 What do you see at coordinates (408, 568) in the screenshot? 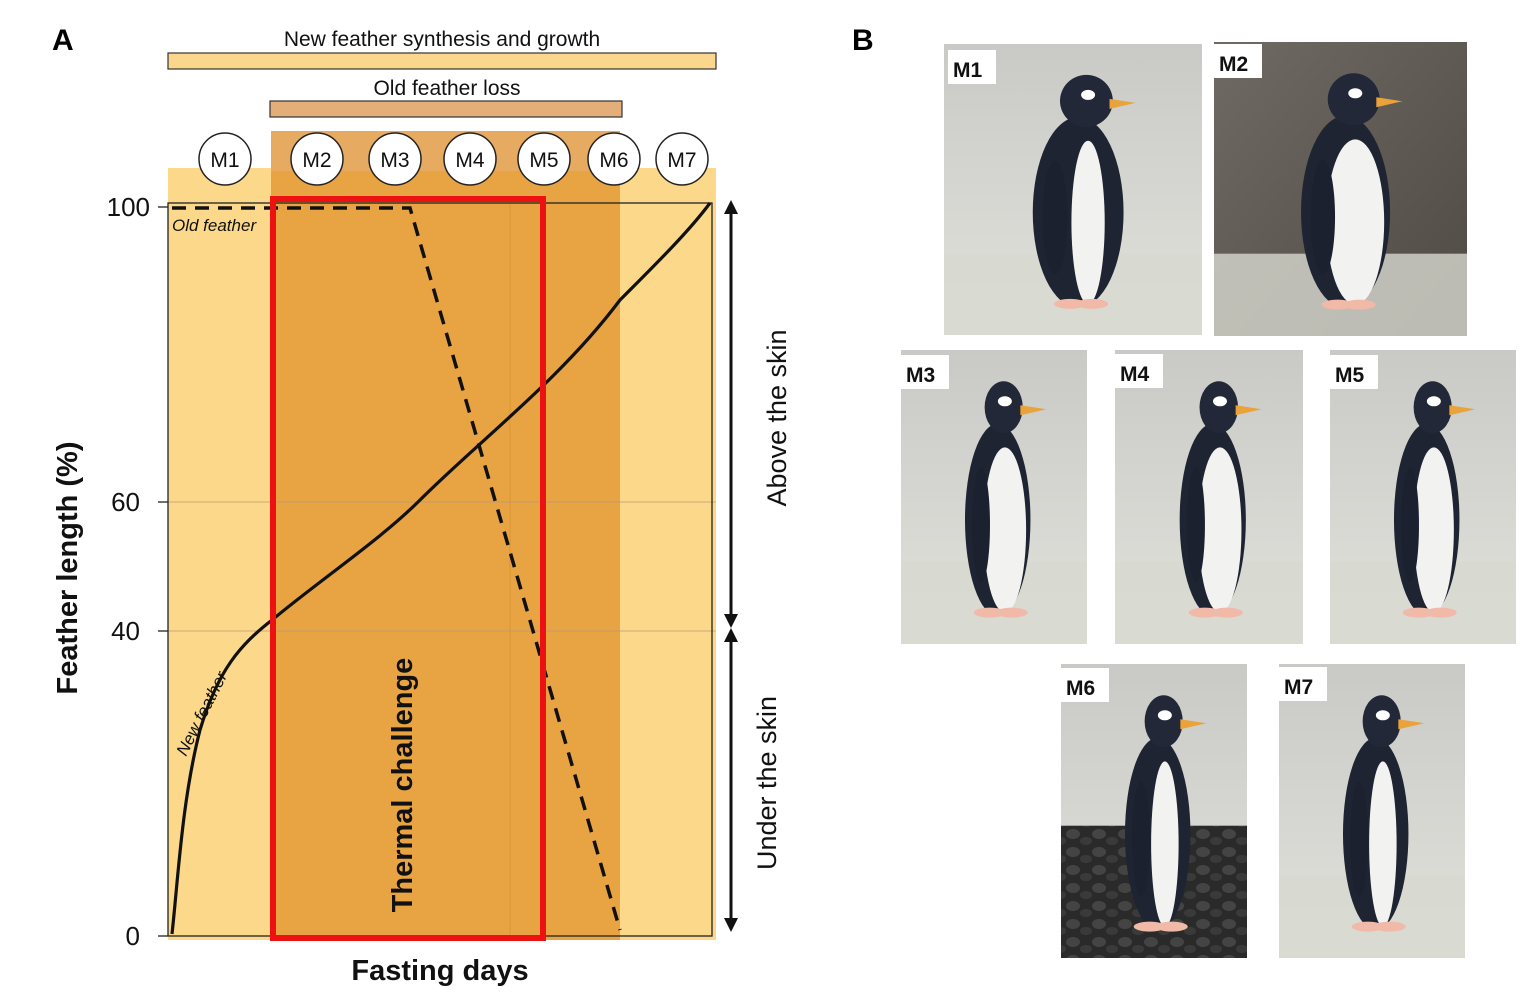
I see `thermal-challenge-box` at bounding box center [408, 568].